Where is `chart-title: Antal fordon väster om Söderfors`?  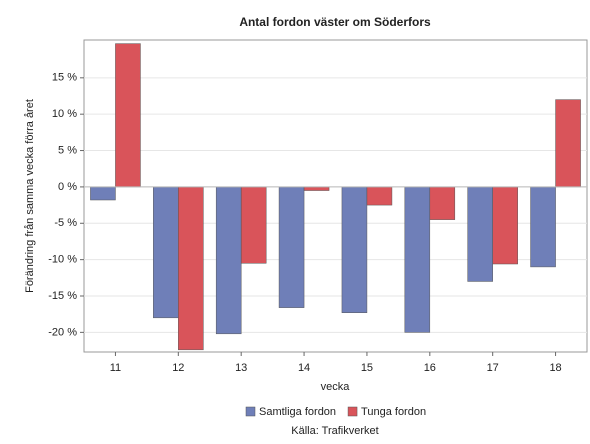
chart-title: Antal fordon väster om Söderfors is located at coordinates (335, 22).